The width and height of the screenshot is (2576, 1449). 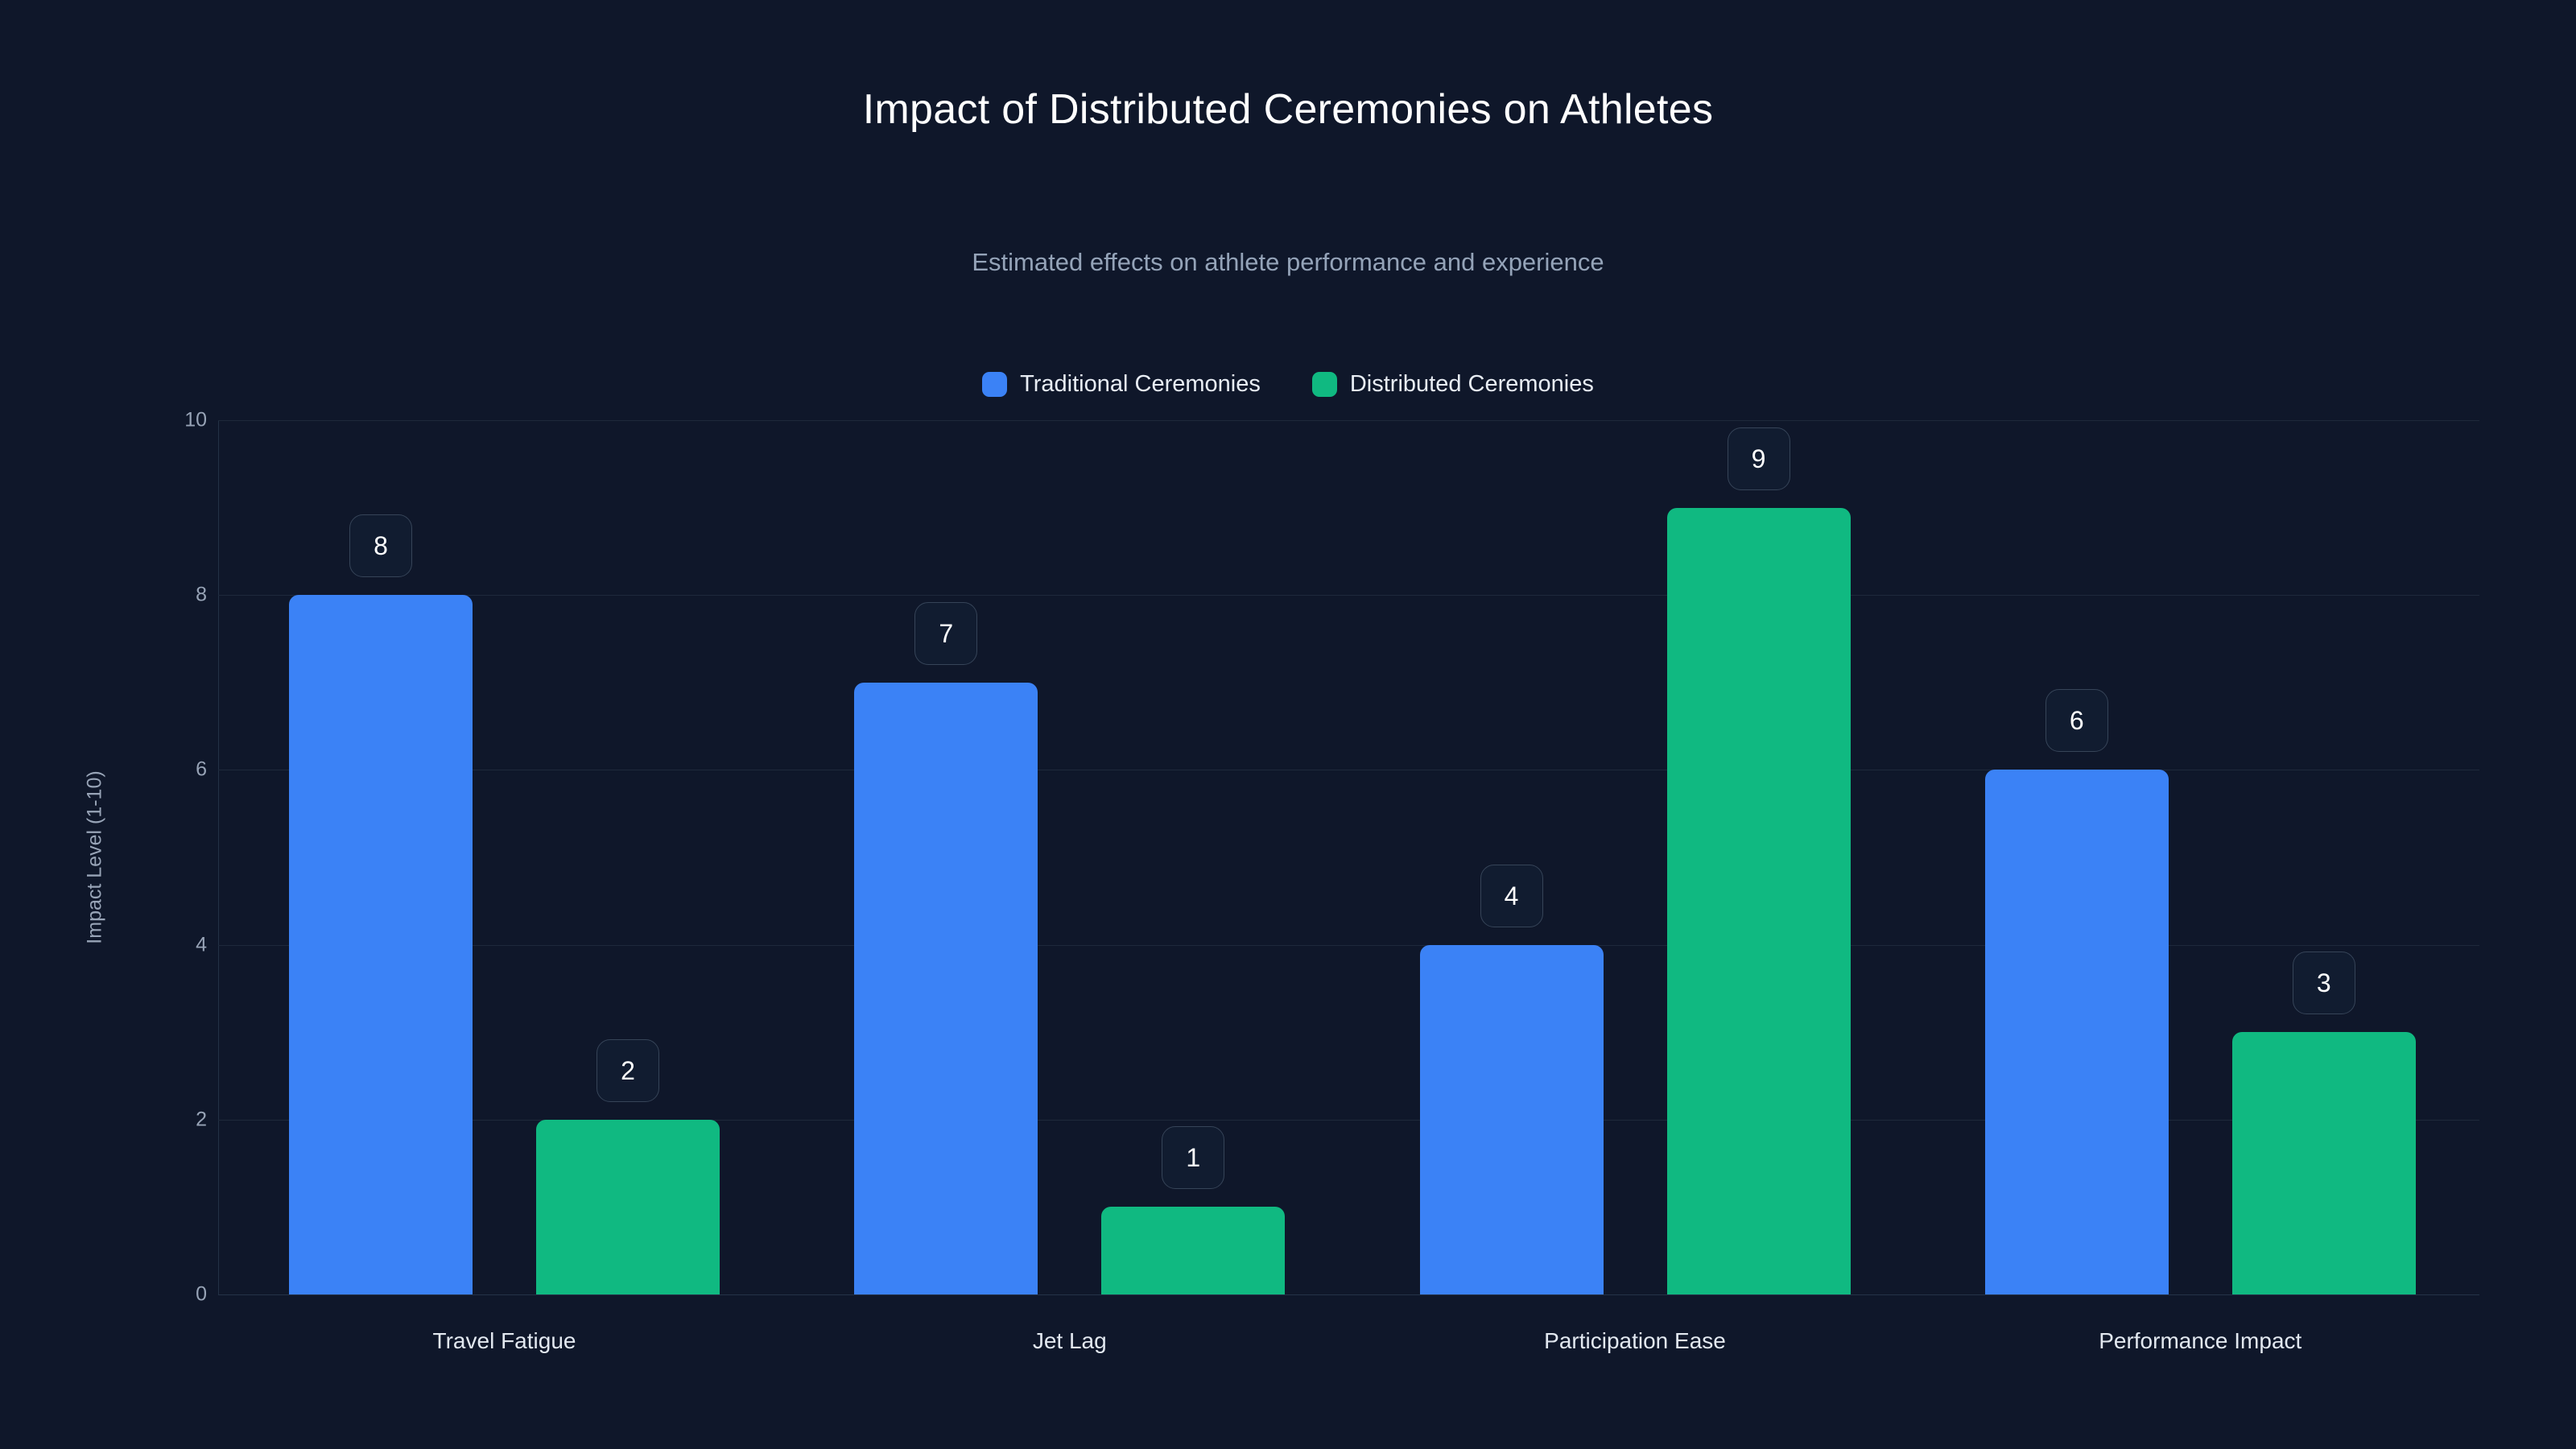 What do you see at coordinates (380, 546) in the screenshot?
I see `bar-value-badge: 8` at bounding box center [380, 546].